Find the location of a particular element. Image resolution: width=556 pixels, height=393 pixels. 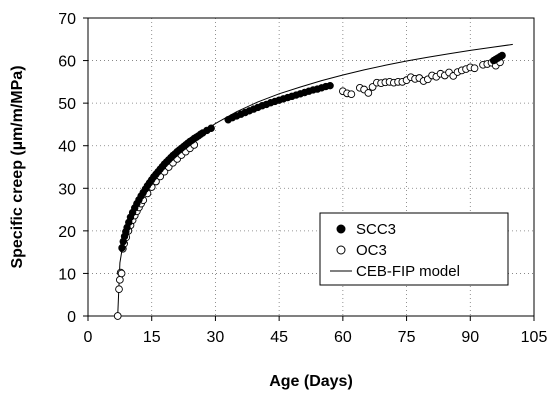

legend-marker-scc3 is located at coordinates (341, 229).